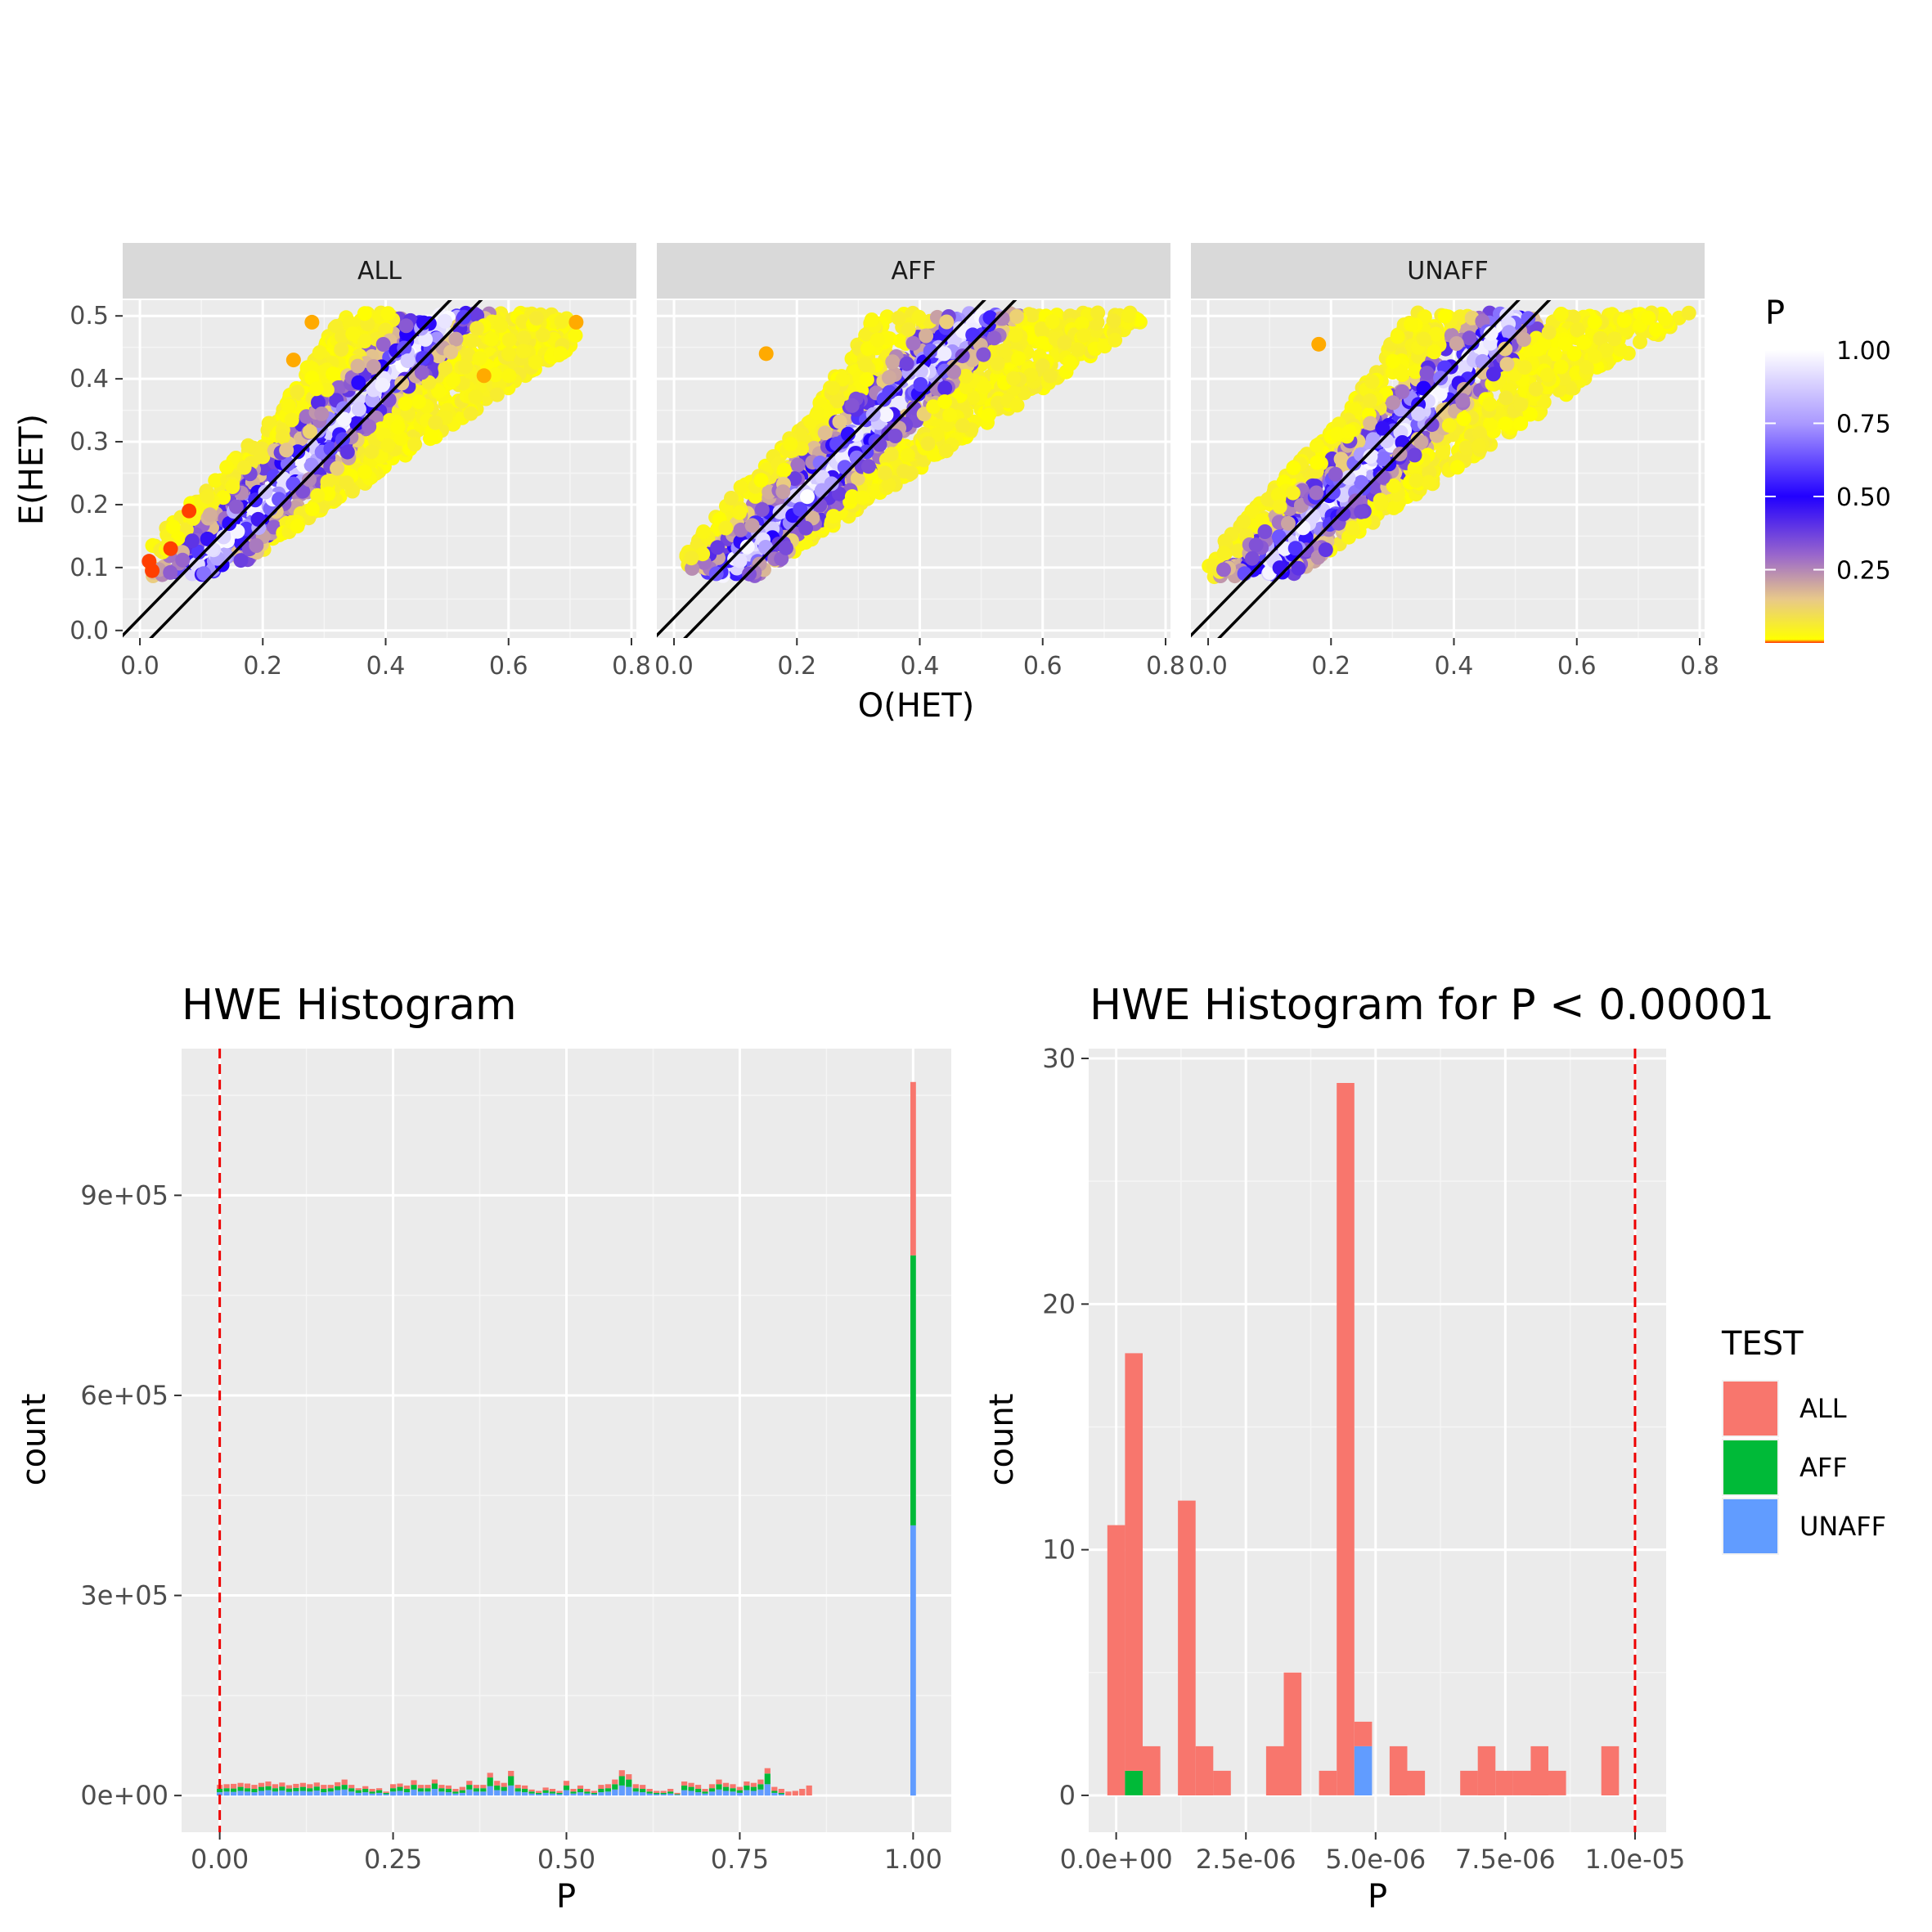  What do you see at coordinates (1002, 1440) in the screenshot?
I see `histogram-y-axis-title: count` at bounding box center [1002, 1440].